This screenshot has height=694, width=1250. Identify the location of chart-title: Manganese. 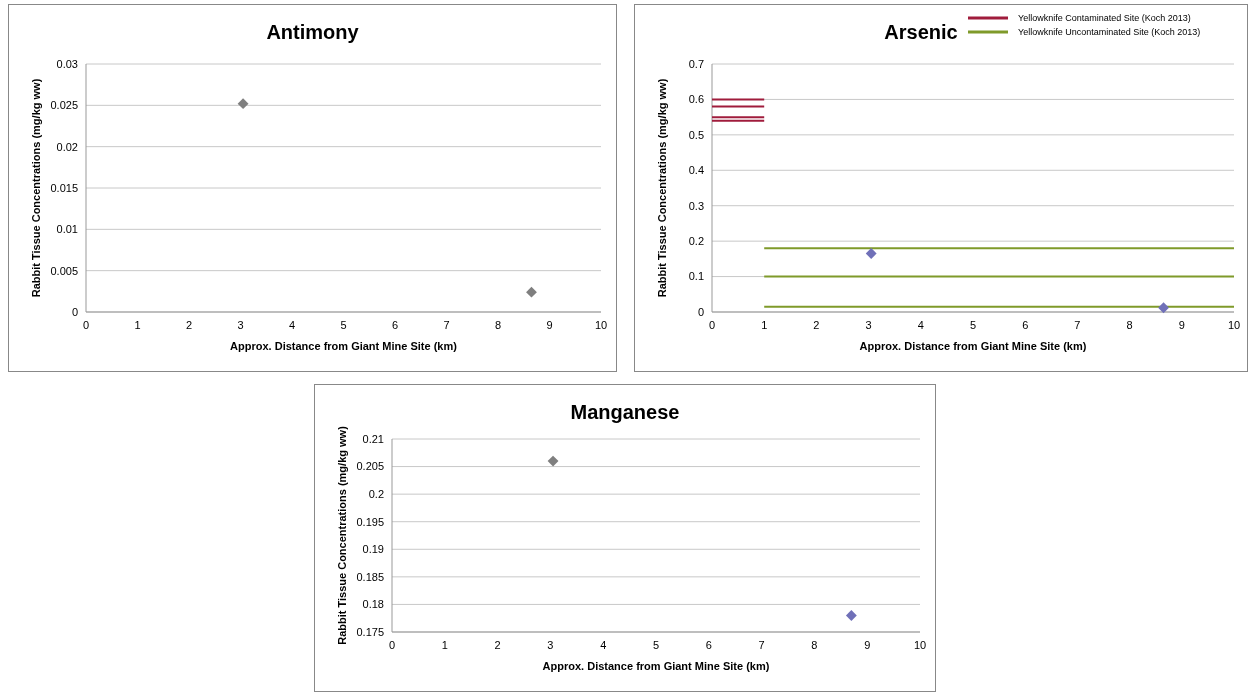
(625, 412).